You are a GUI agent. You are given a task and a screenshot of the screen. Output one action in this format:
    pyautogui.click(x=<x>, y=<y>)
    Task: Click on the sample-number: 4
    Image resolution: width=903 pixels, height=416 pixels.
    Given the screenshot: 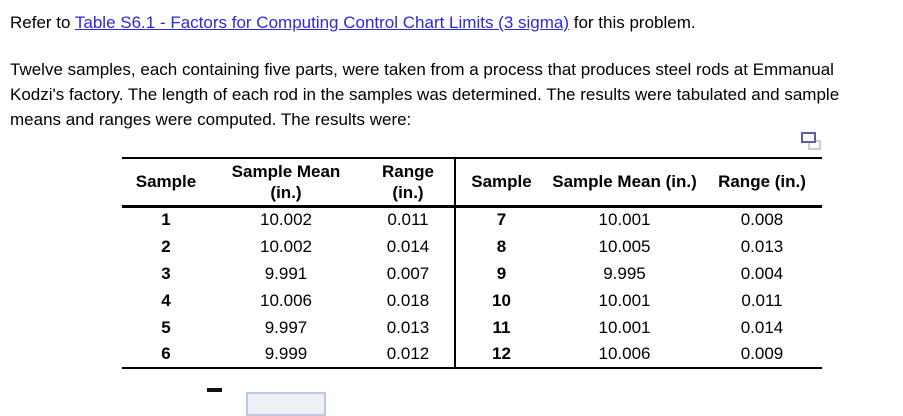 What is the action you would take?
    pyautogui.click(x=166, y=300)
    